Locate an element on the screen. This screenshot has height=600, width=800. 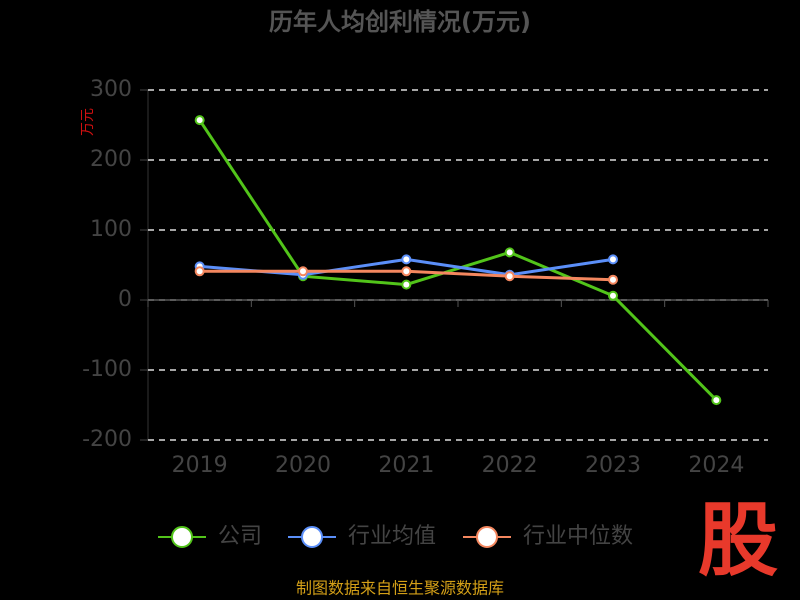
watermark-logo: 股 is located at coordinates (738, 540).